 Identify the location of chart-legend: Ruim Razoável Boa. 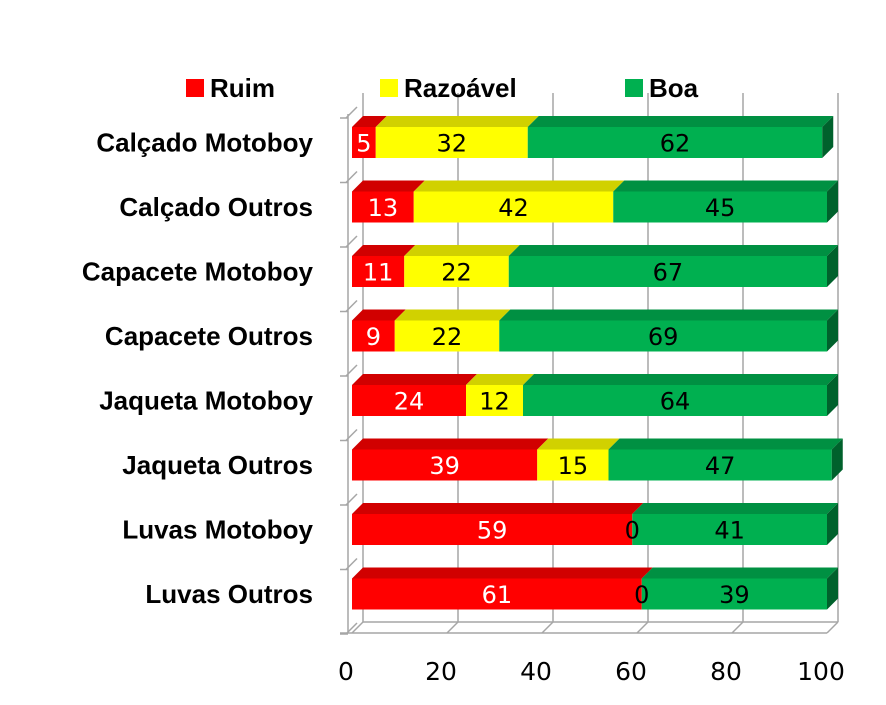
(442, 88).